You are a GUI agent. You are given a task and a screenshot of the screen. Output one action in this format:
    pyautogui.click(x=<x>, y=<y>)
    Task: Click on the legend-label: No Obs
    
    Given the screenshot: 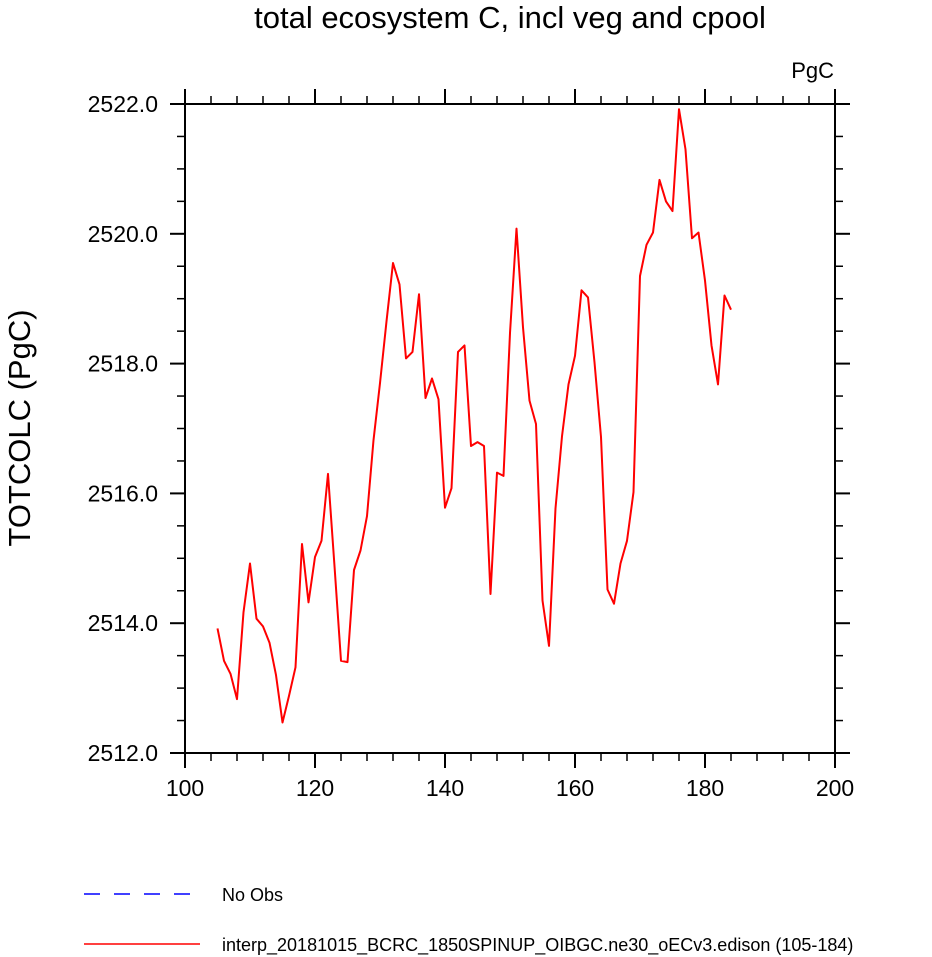 What is the action you would take?
    pyautogui.click(x=252, y=895)
    